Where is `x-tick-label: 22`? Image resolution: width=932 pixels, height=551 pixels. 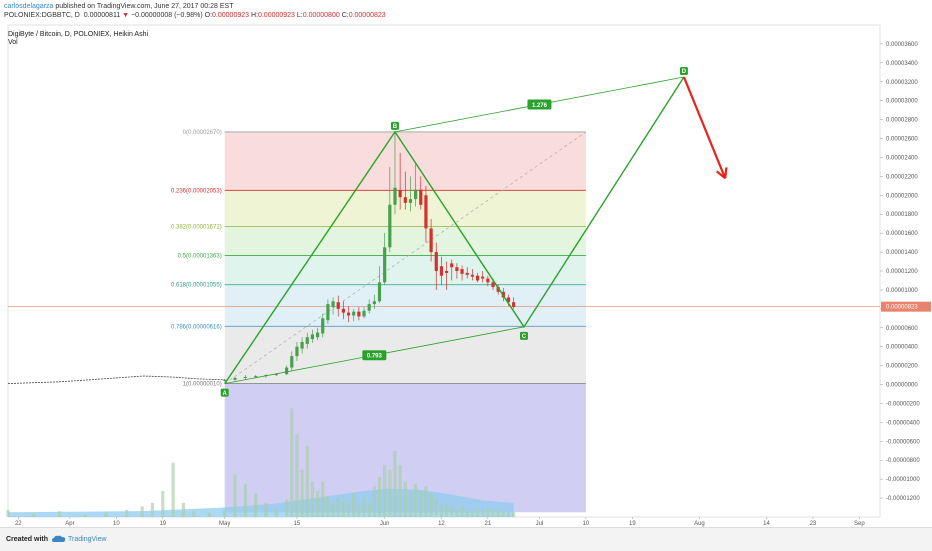
x-tick-label: 22 is located at coordinates (18, 524).